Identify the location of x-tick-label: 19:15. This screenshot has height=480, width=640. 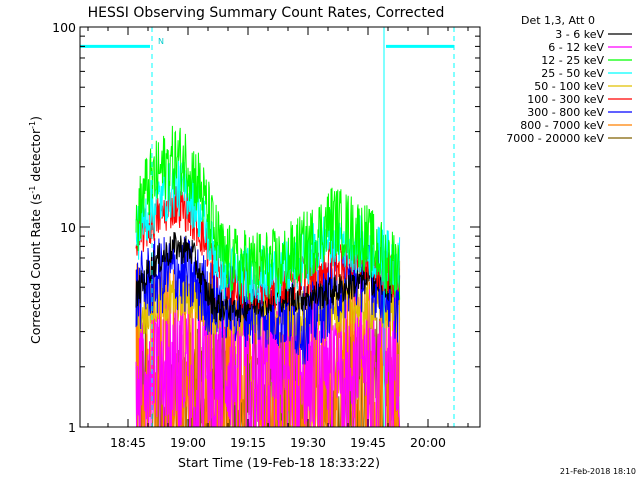
(248, 442).